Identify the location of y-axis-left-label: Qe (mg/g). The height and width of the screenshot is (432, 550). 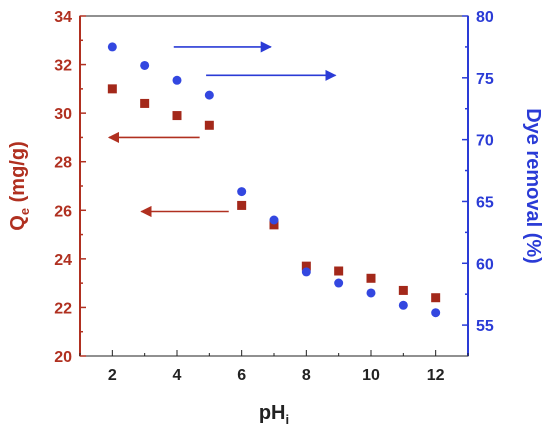
(19, 185).